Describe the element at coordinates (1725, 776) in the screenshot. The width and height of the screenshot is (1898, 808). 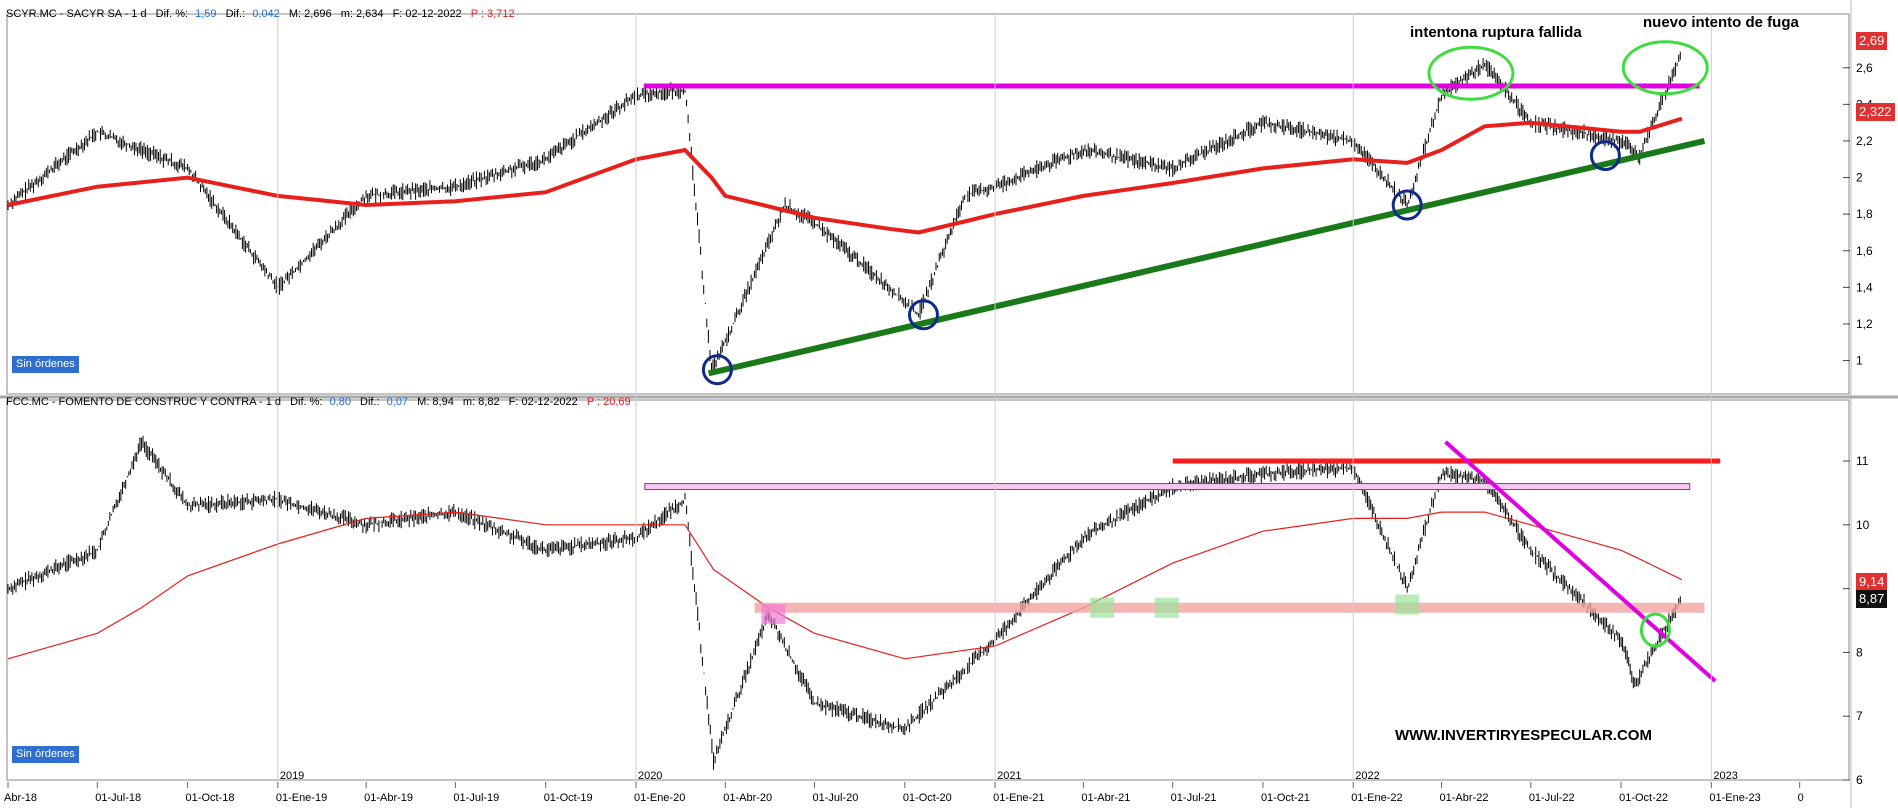
I see `year-label: 2023` at that location.